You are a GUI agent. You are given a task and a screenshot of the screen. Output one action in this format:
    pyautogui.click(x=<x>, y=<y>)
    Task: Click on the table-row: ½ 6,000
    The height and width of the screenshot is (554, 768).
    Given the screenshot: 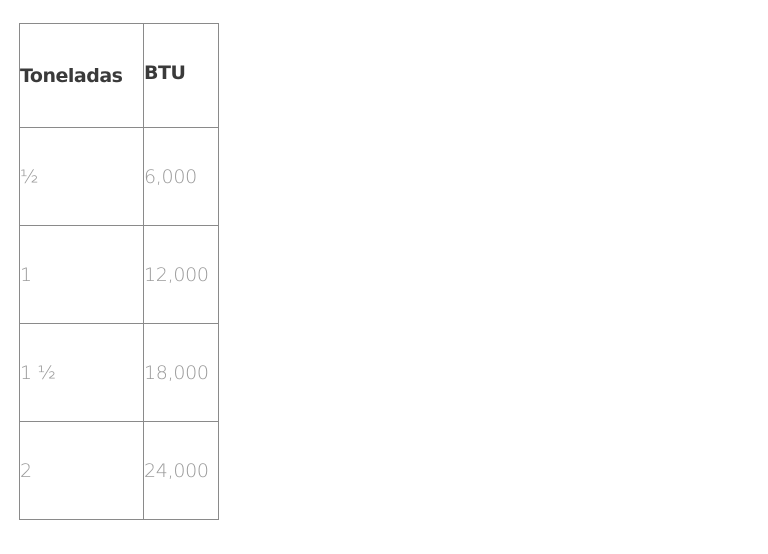 What is the action you would take?
    pyautogui.click(x=119, y=176)
    